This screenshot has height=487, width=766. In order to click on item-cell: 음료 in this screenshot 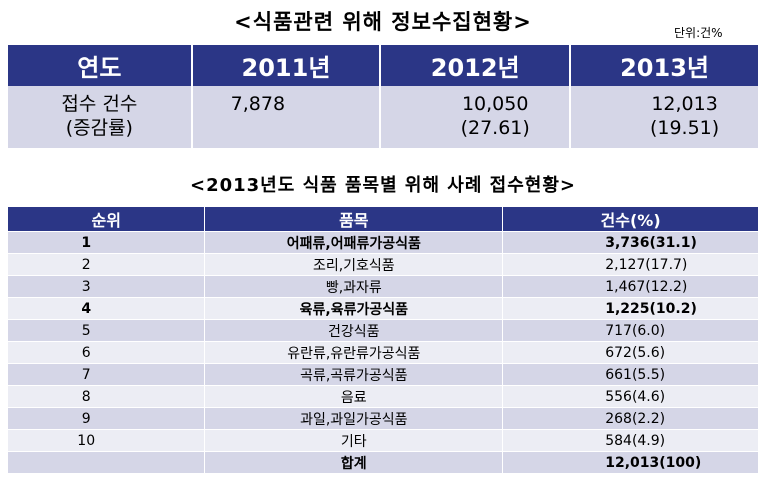, I will do `click(354, 396)`.